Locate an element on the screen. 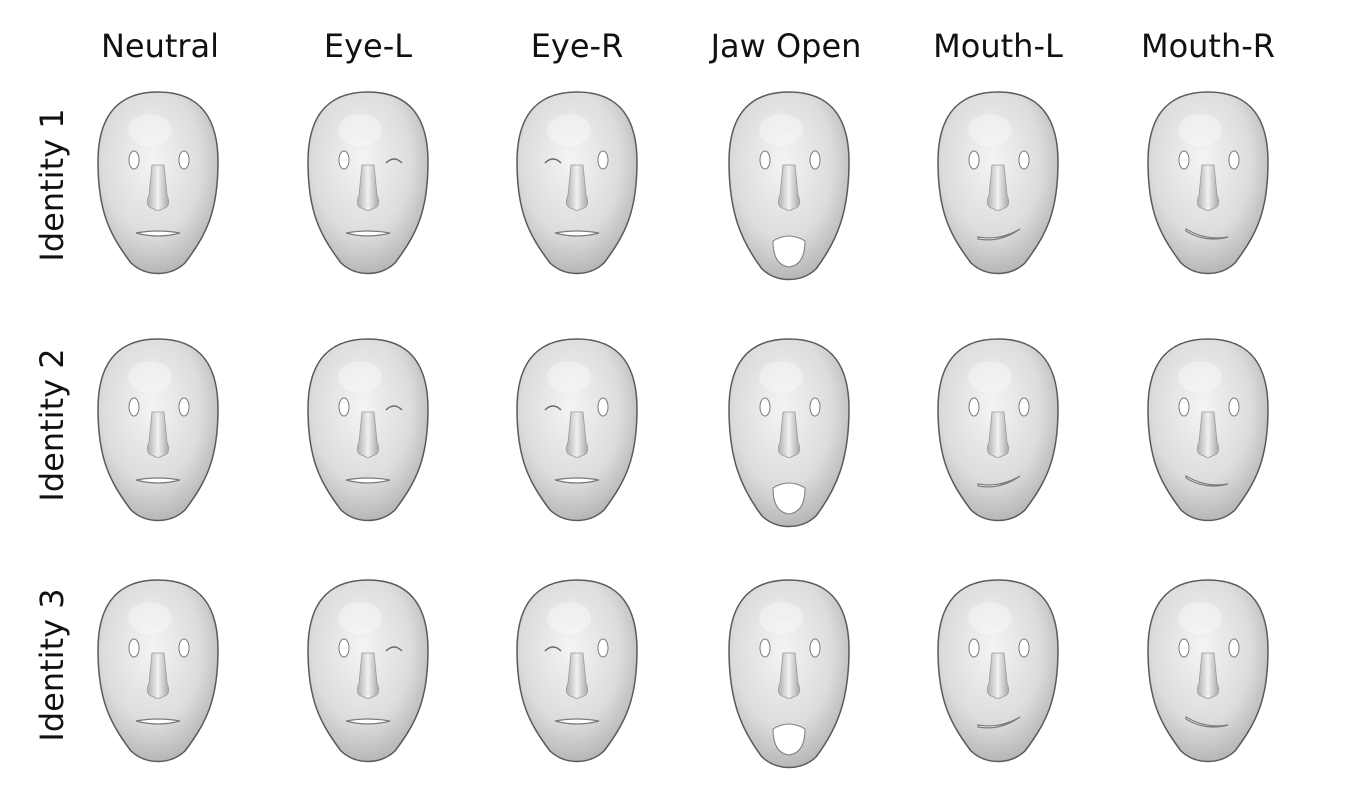 This screenshot has height=808, width=1346. face-identity-1-mouth-l is located at coordinates (998, 183).